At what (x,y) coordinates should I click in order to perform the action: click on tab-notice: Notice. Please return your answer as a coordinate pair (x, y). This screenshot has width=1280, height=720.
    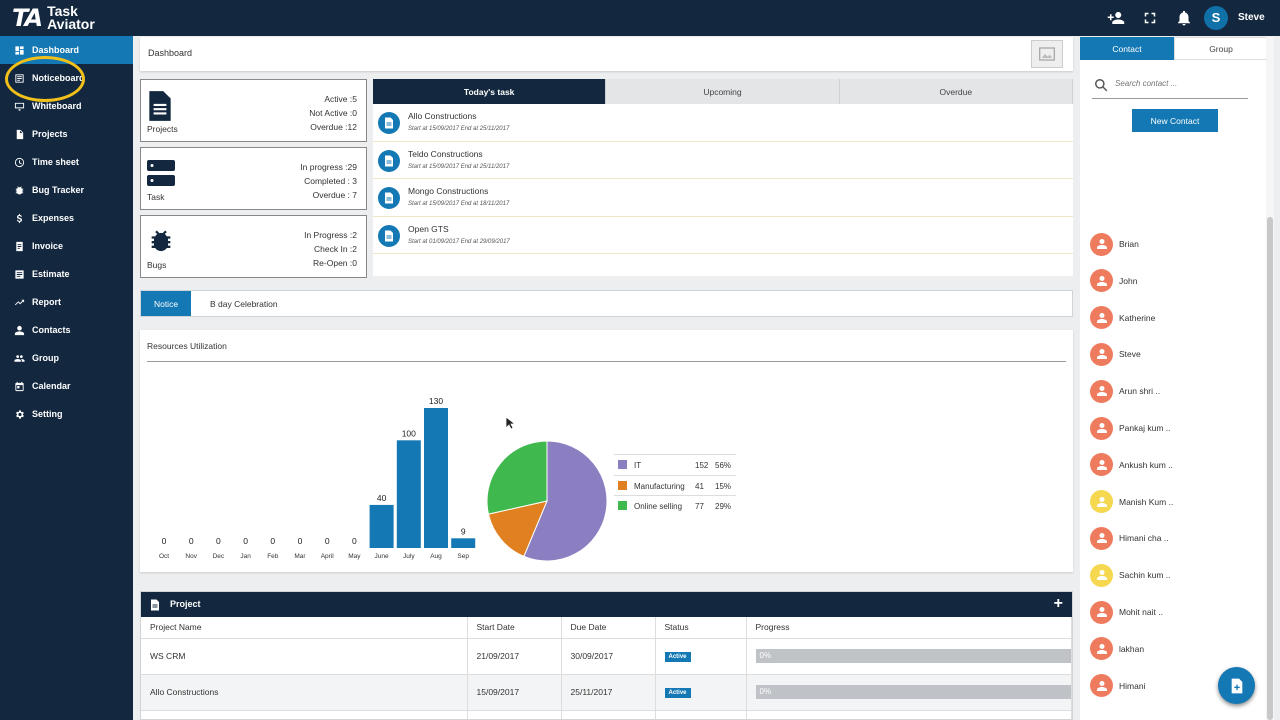
    Looking at the image, I should click on (166, 303).